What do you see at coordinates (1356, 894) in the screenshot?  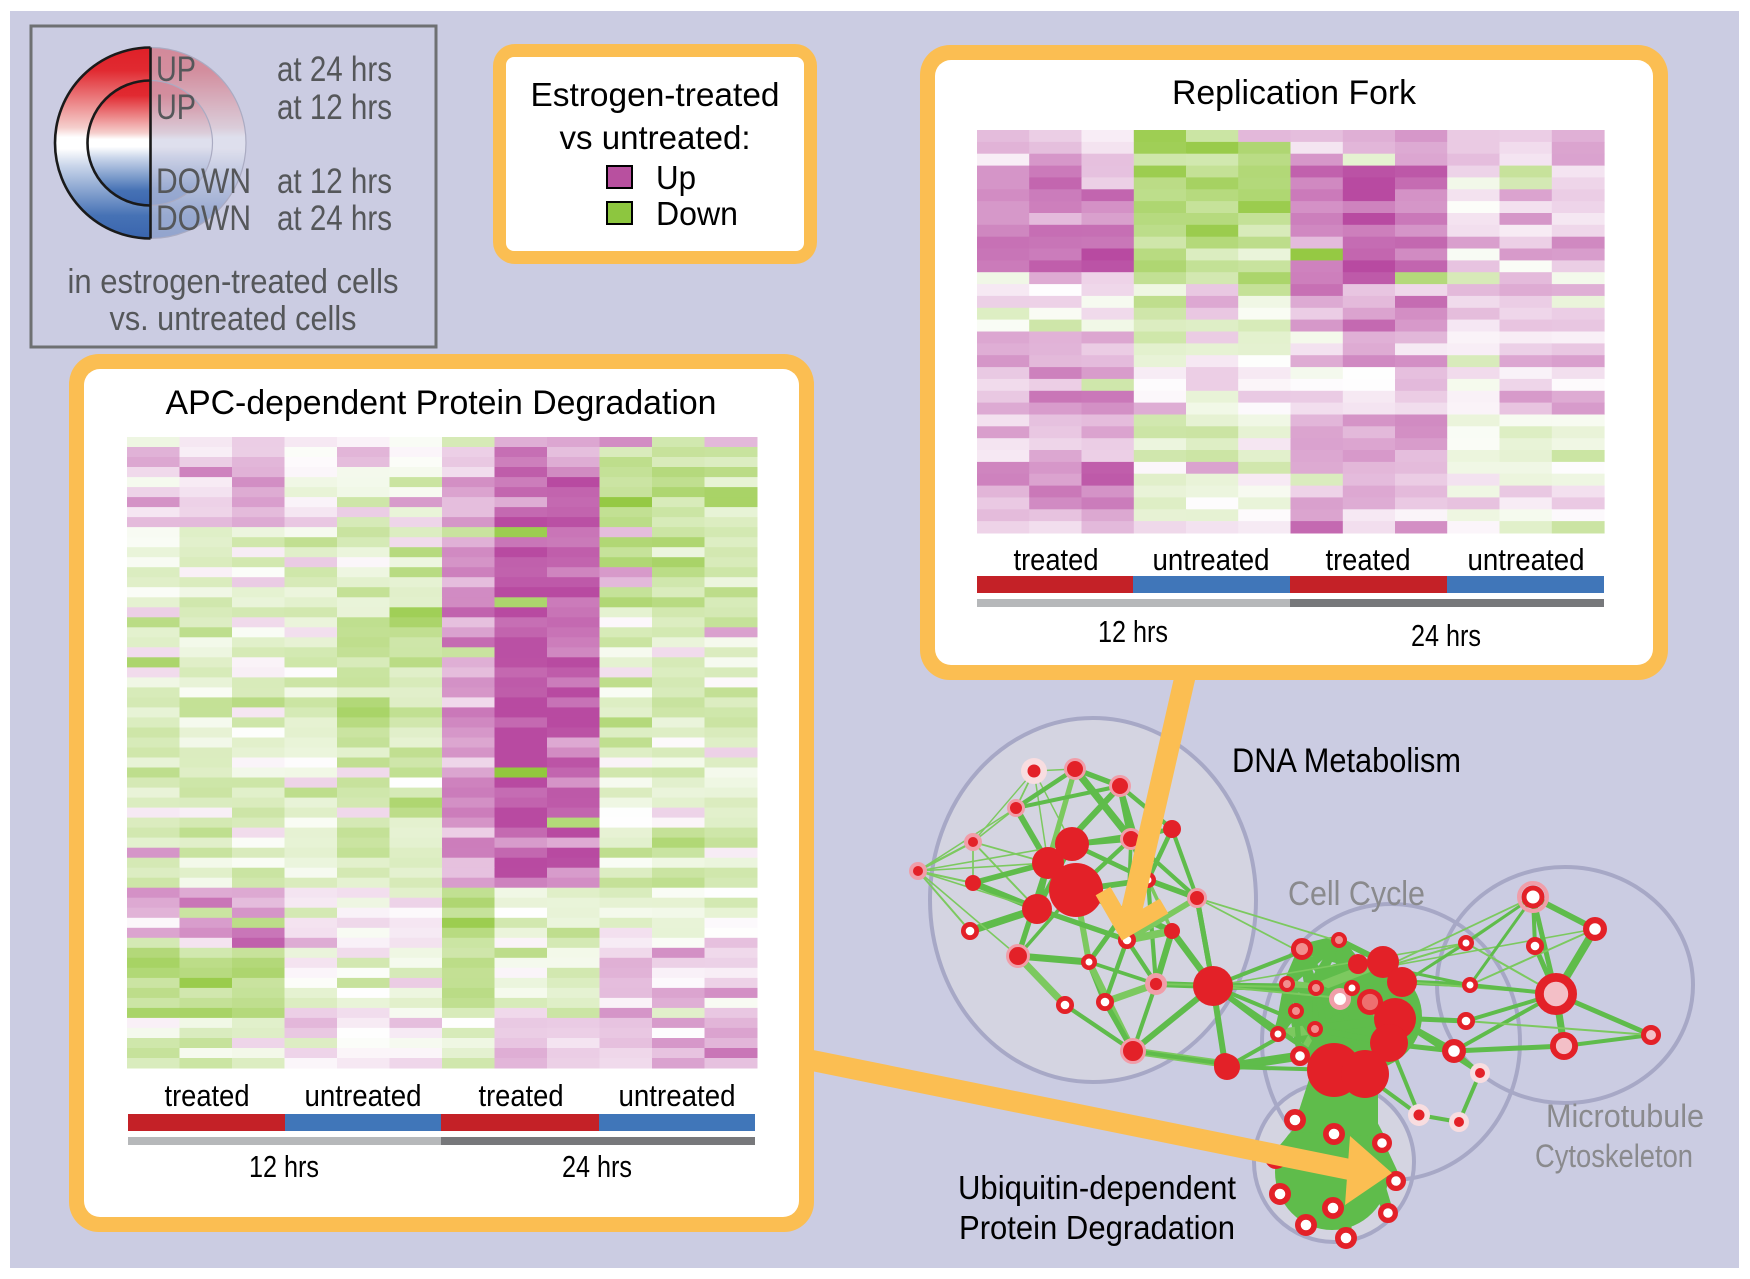 I see `svg-text: Cell Cycle` at bounding box center [1356, 894].